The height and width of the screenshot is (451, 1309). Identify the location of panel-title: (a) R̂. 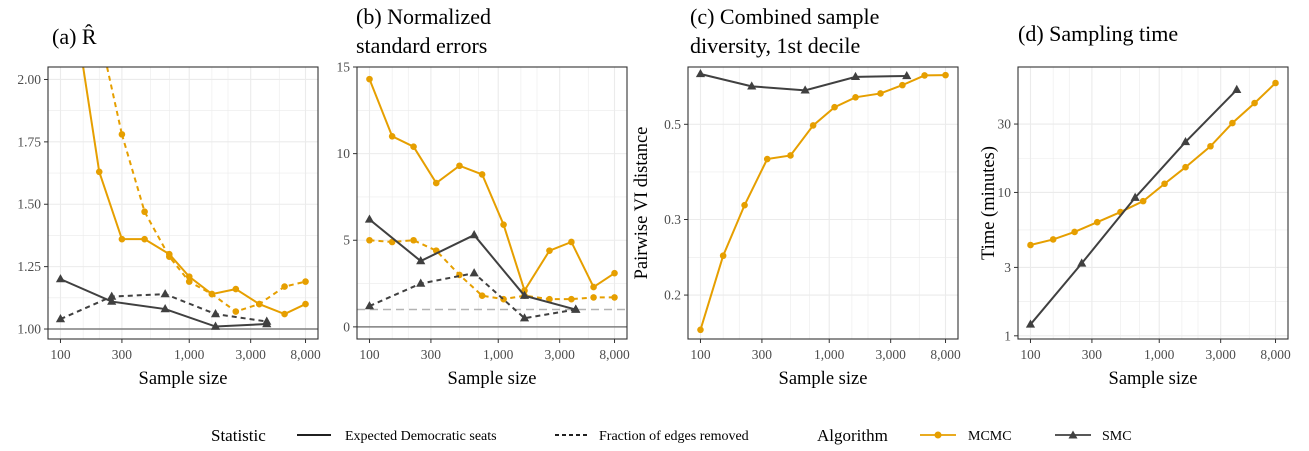
(74, 36).